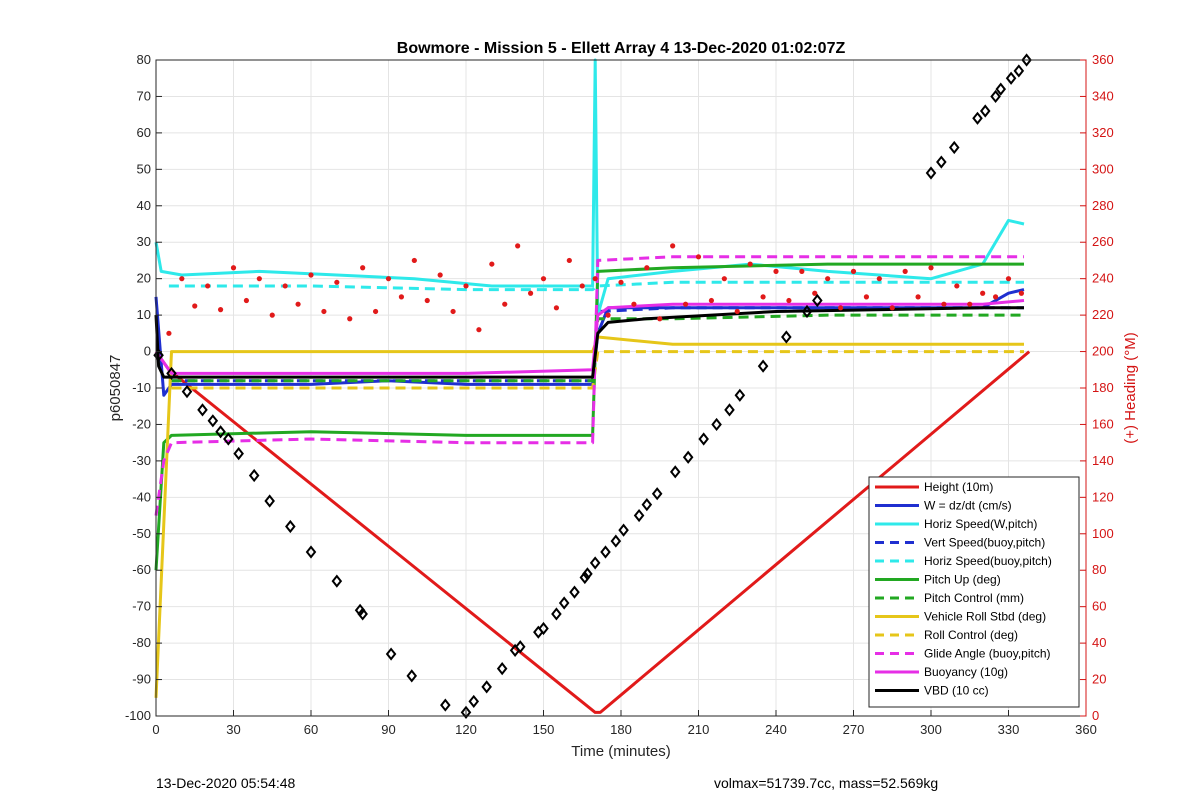 This screenshot has width=1200, height=804. What do you see at coordinates (544, 729) in the screenshot?
I see `x-tick-label: 150` at bounding box center [544, 729].